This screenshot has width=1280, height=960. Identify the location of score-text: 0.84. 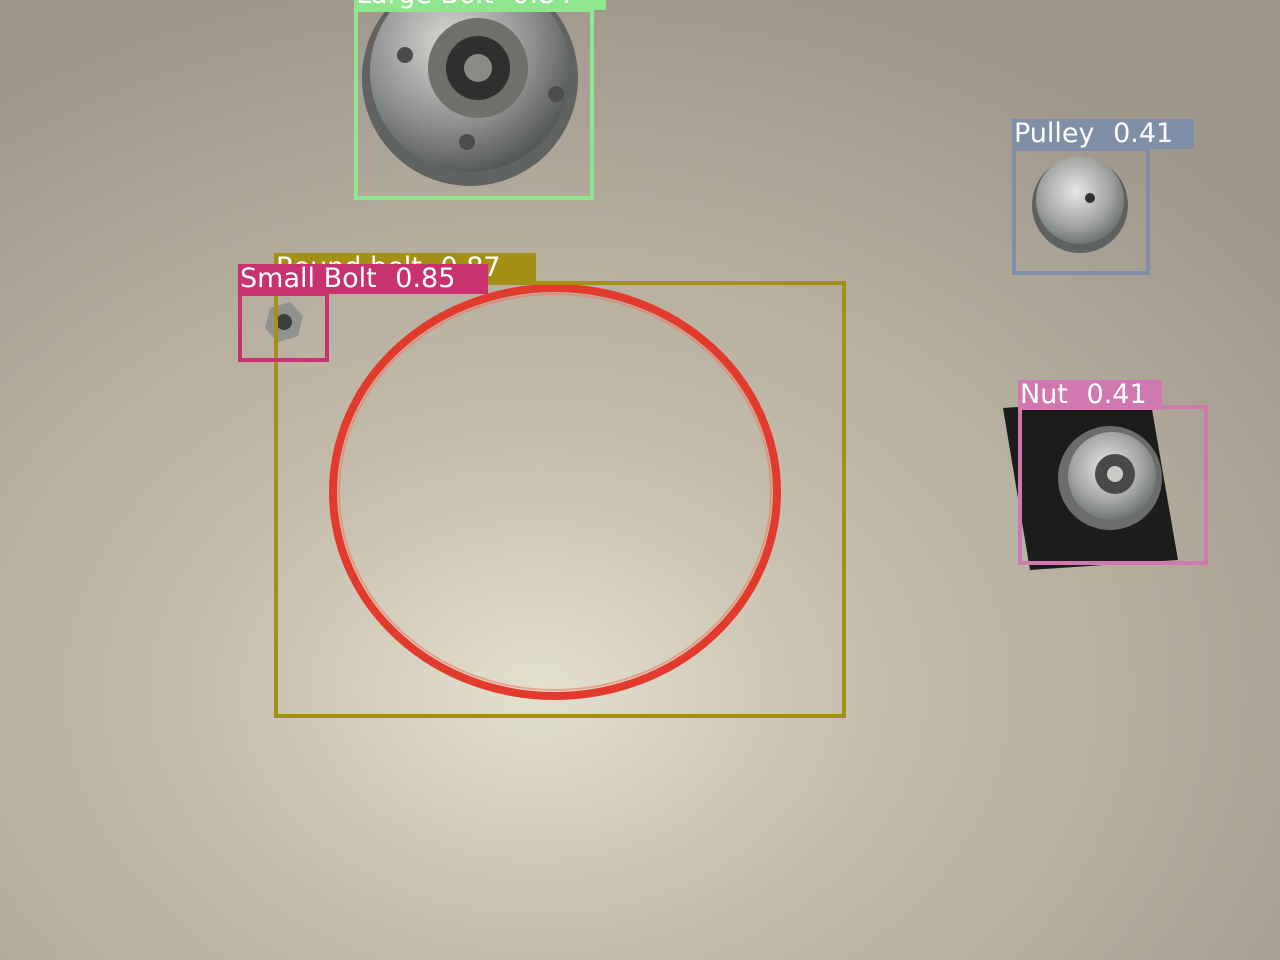
(542, 5).